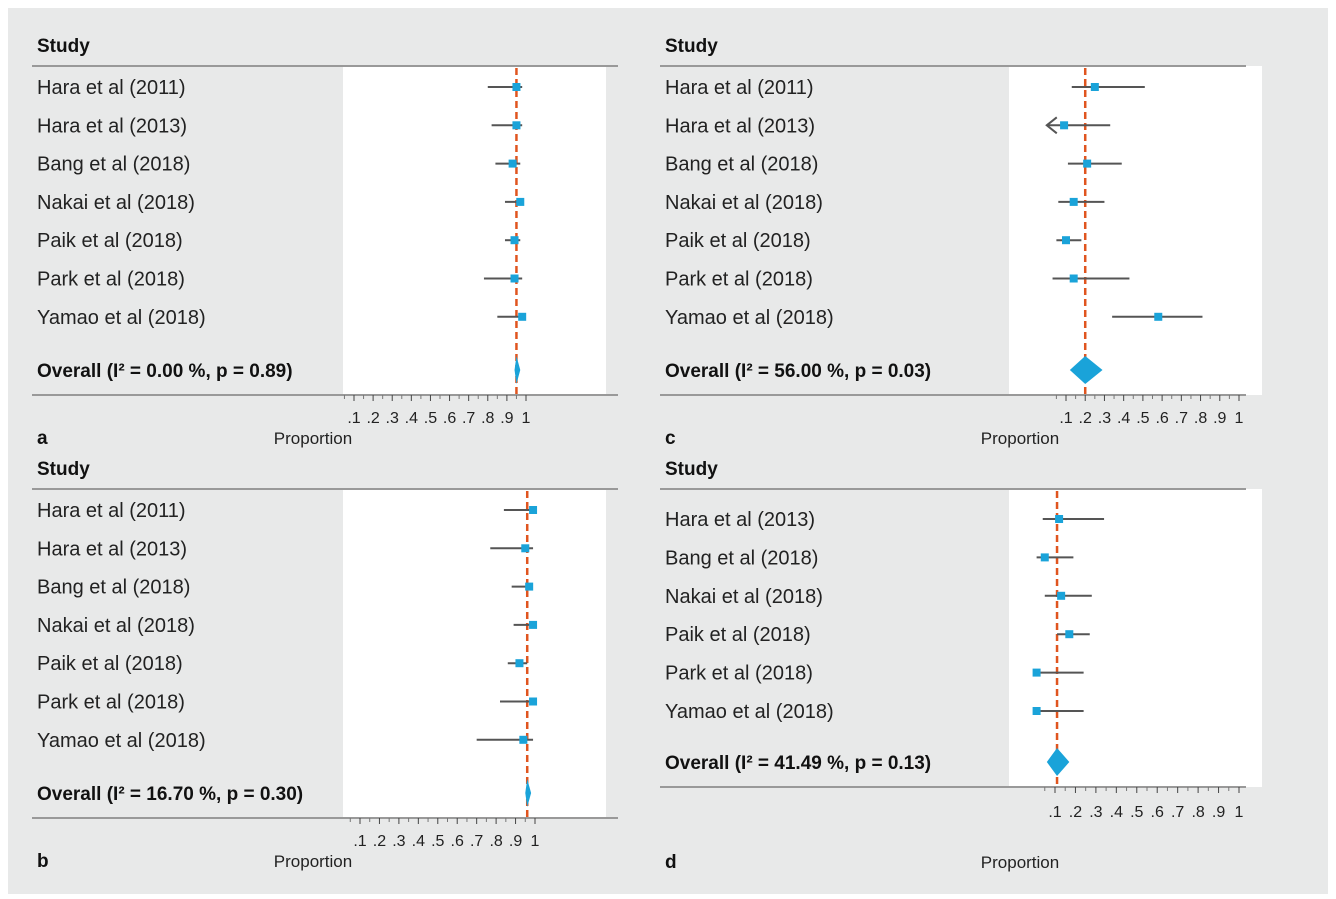  I want to click on overall-label: Overall (I² = 41.49 %, p = 0.13), so click(798, 763).